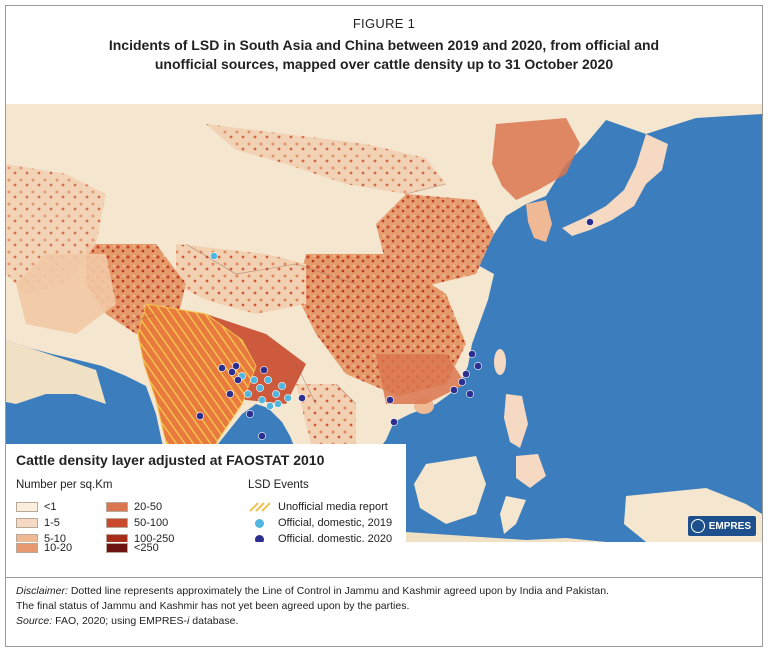 The image size is (768, 652). Describe the element at coordinates (435, 240) in the screenshot. I see `density-north-china` at that location.